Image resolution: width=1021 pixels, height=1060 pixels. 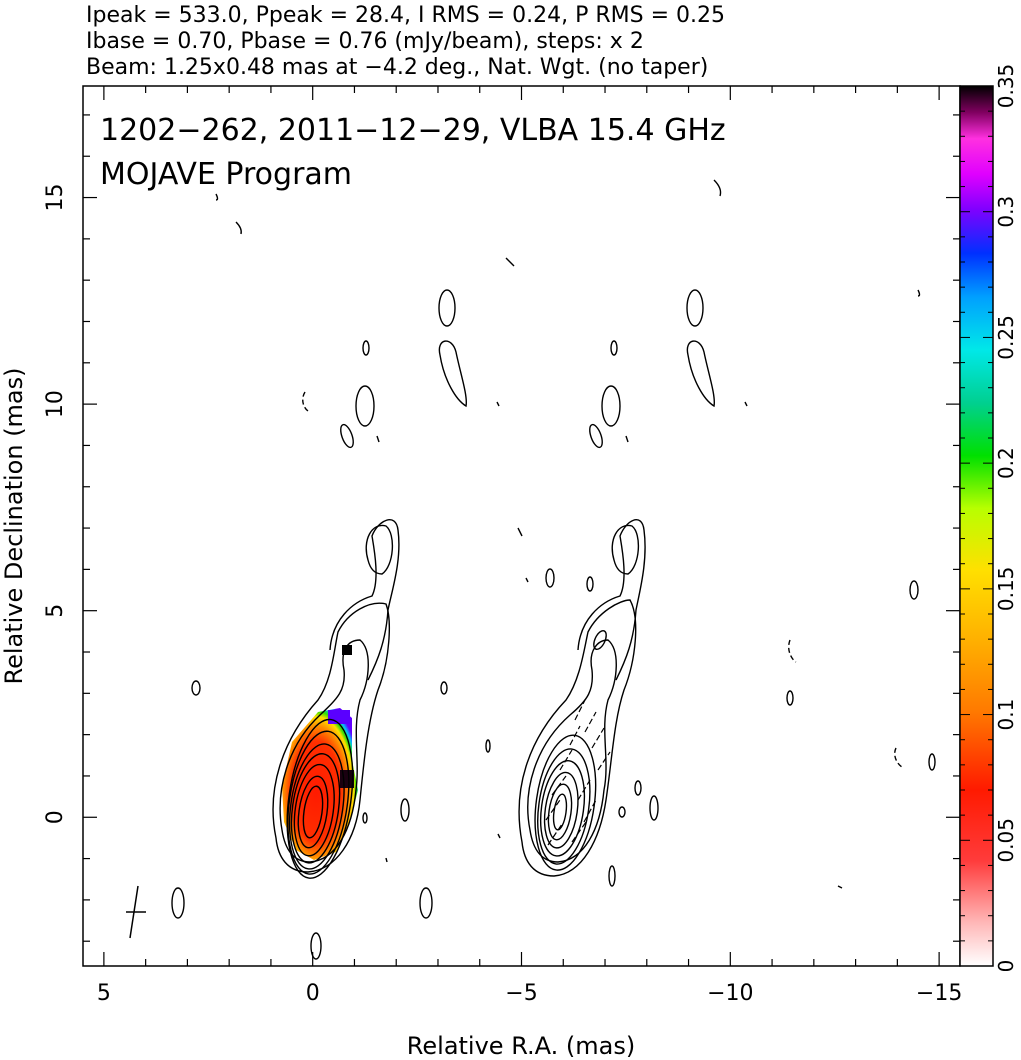 What do you see at coordinates (625, 549) in the screenshot?
I see `right-jet-knot` at bounding box center [625, 549].